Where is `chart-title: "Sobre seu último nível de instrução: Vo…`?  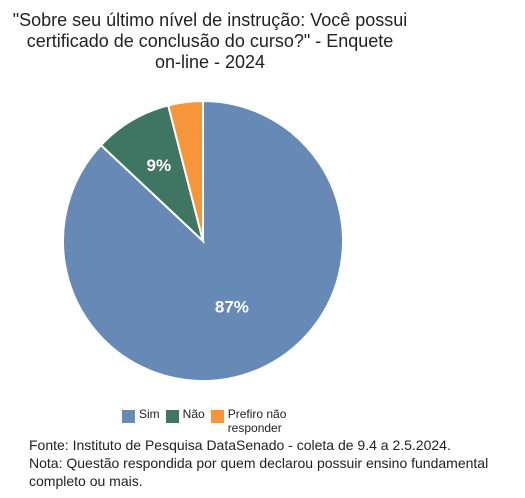
chart-title: "Sobre seu último nível de instrução: Vo… is located at coordinates (210, 41).